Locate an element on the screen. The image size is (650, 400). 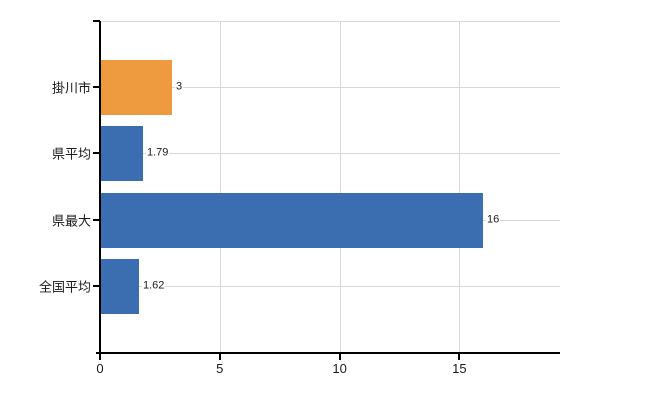
bar-value-label: 3 is located at coordinates (179, 87).